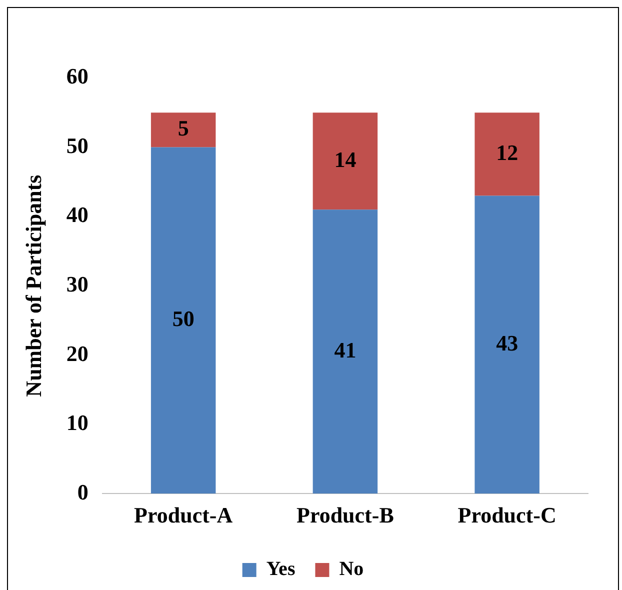 This screenshot has height=590, width=622. Describe the element at coordinates (507, 515) in the screenshot. I see `x-tick-label: Product-C` at that location.